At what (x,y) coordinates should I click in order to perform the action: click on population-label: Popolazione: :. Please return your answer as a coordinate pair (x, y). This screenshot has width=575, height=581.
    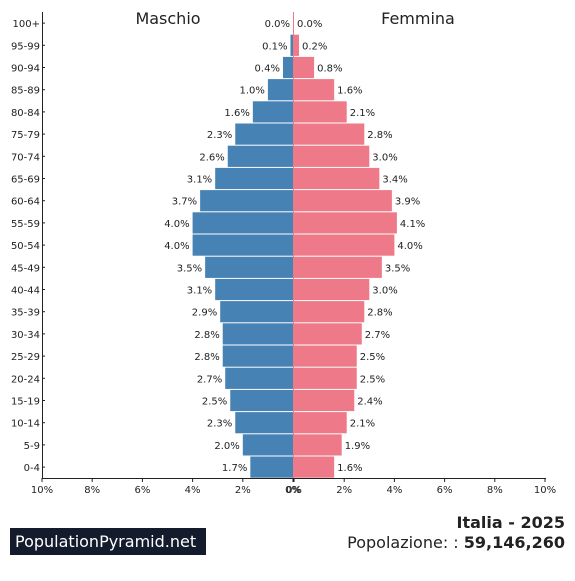
    Looking at the image, I should click on (403, 542).